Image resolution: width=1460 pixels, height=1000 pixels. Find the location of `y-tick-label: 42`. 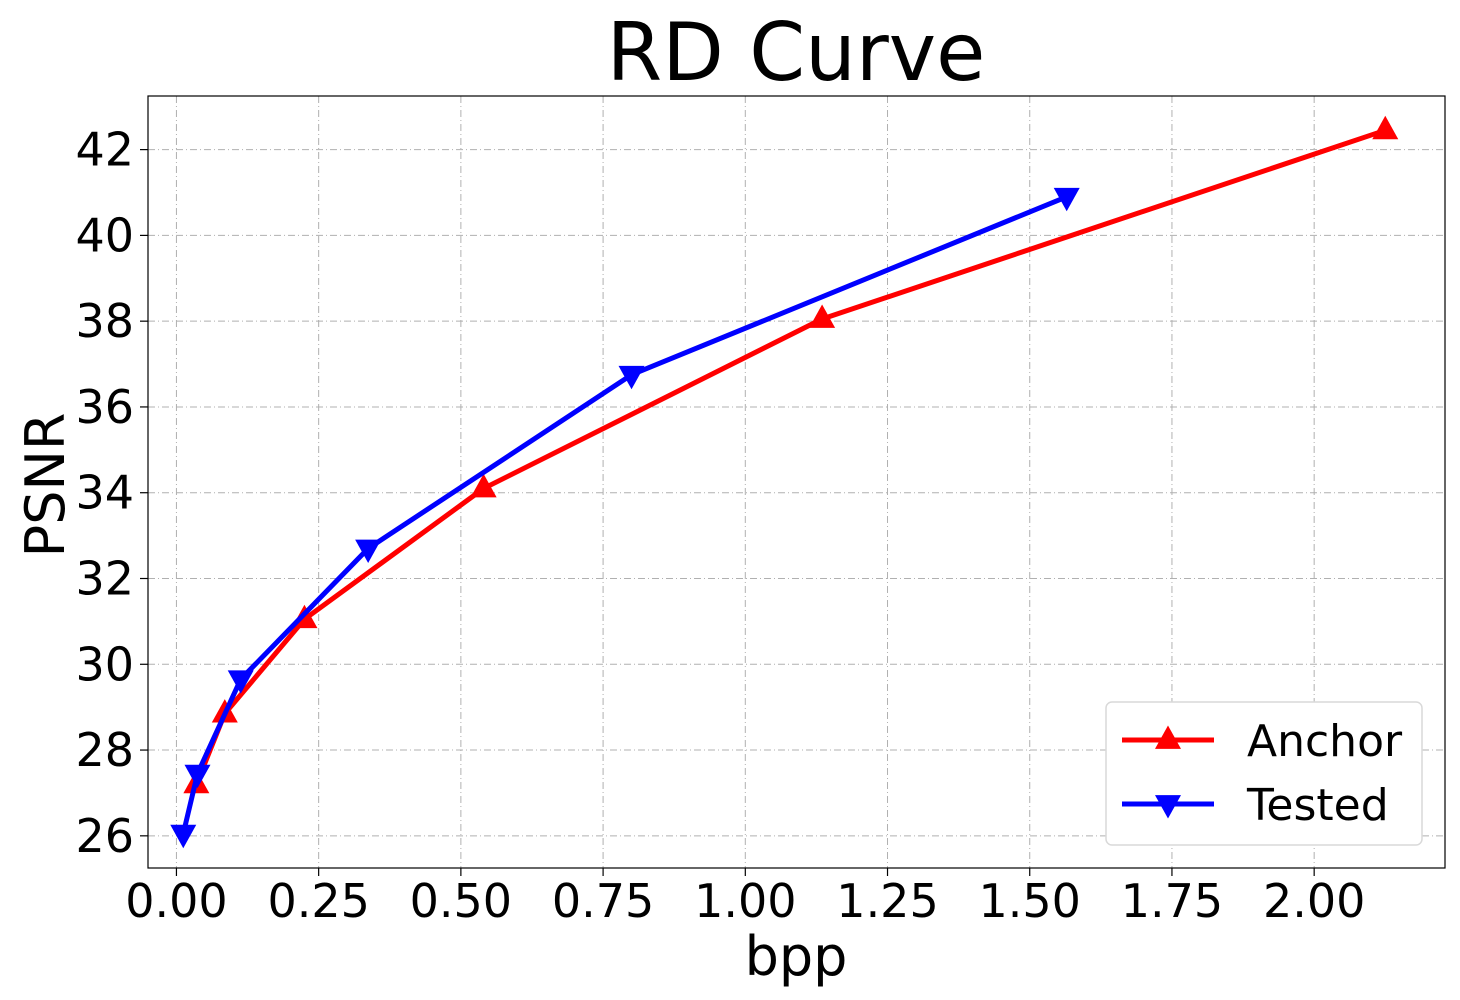

y-tick-label: 42 is located at coordinates (104, 150).